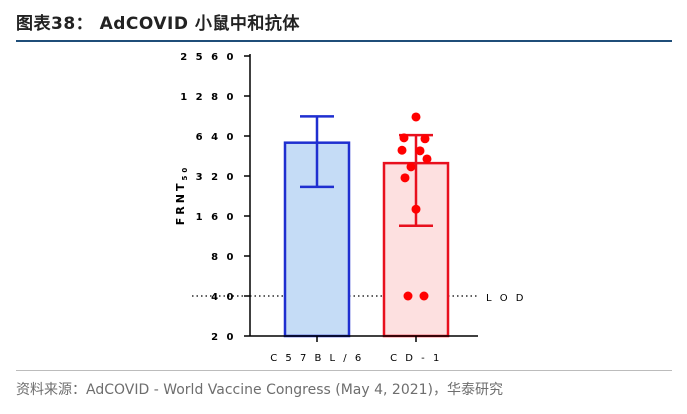 The image size is (687, 414). I want to click on y-tick-label: 3 2 0, so click(216, 177).